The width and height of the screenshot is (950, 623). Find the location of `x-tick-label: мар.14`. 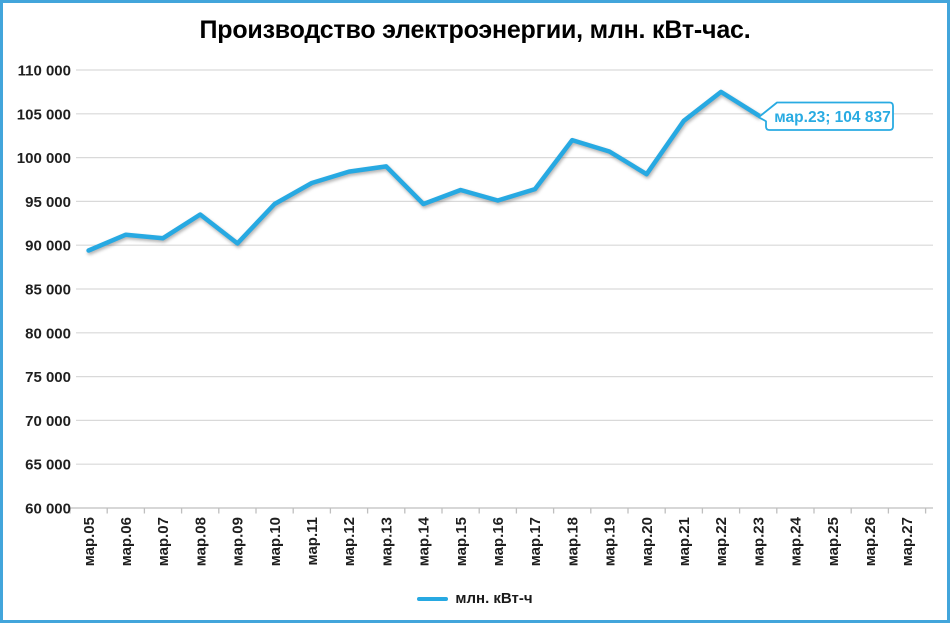

x-tick-label: мар.14 is located at coordinates (424, 541).